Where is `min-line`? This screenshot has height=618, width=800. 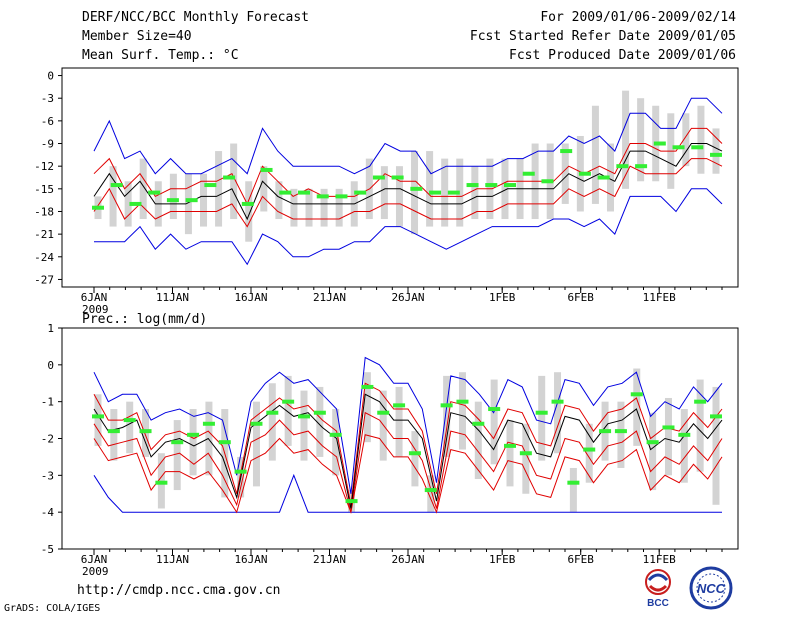
min-line is located at coordinates (407, 493).